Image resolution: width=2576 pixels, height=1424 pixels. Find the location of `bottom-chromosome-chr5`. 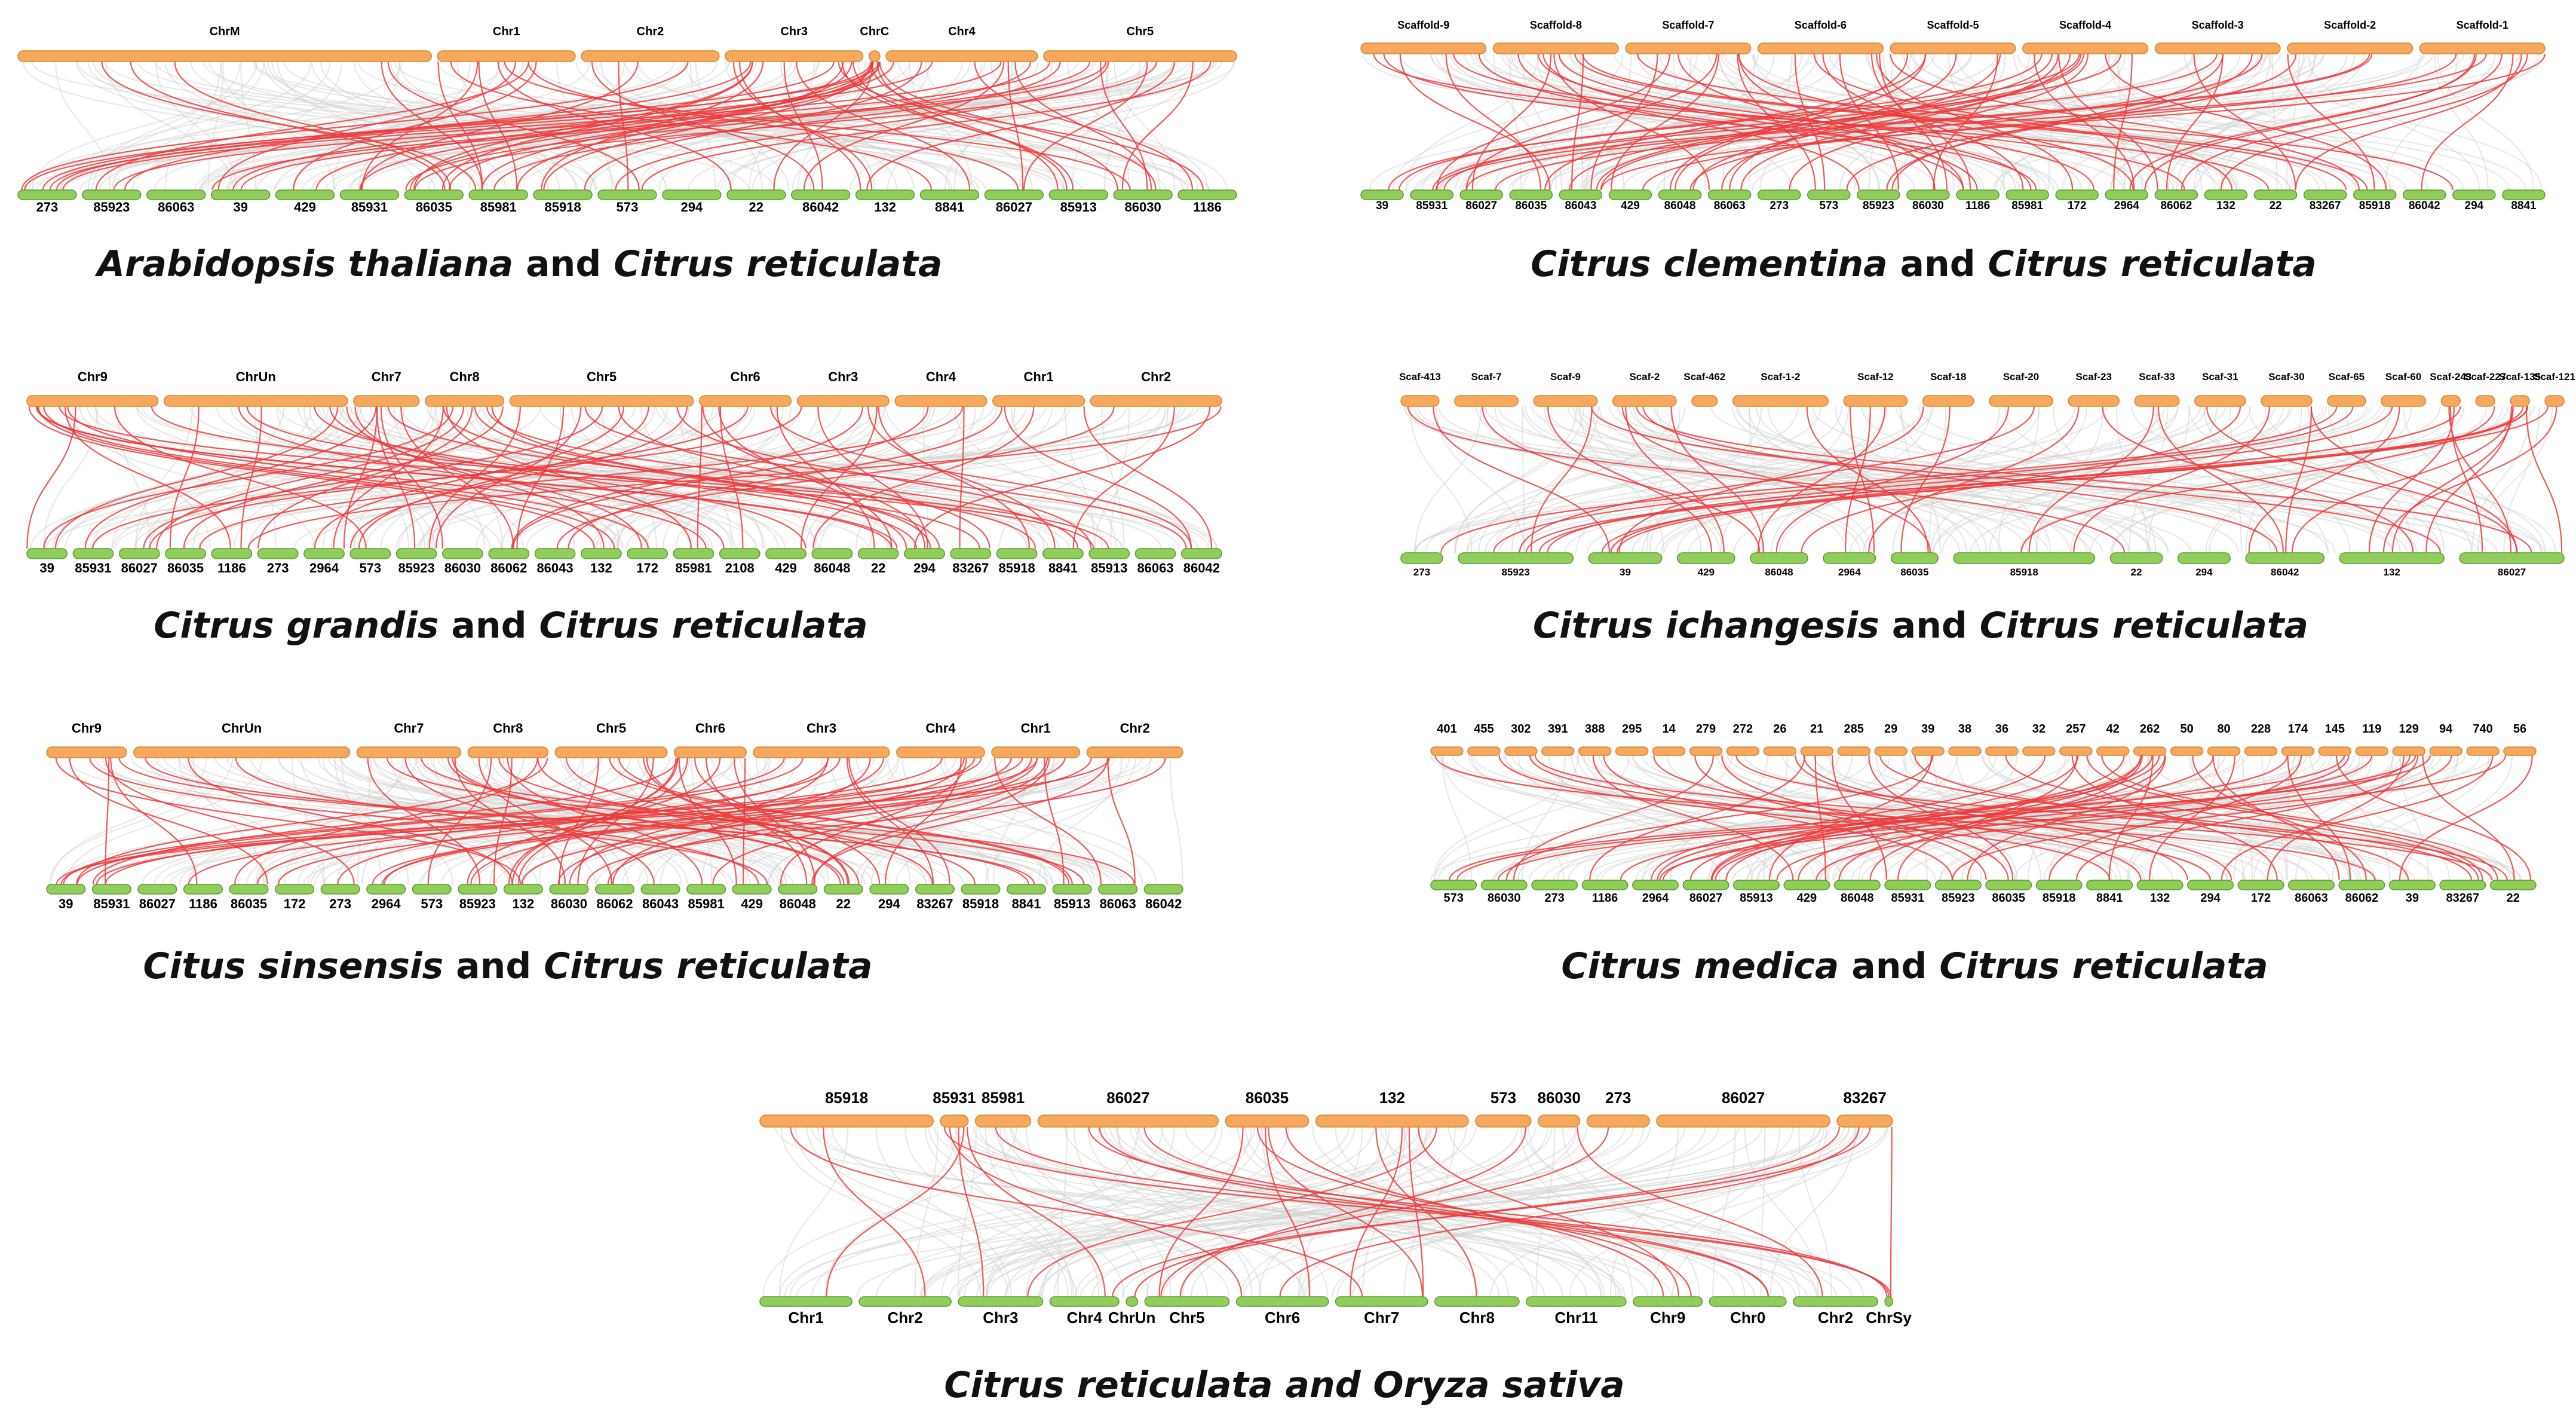

bottom-chromosome-chr5 is located at coordinates (1187, 1301).